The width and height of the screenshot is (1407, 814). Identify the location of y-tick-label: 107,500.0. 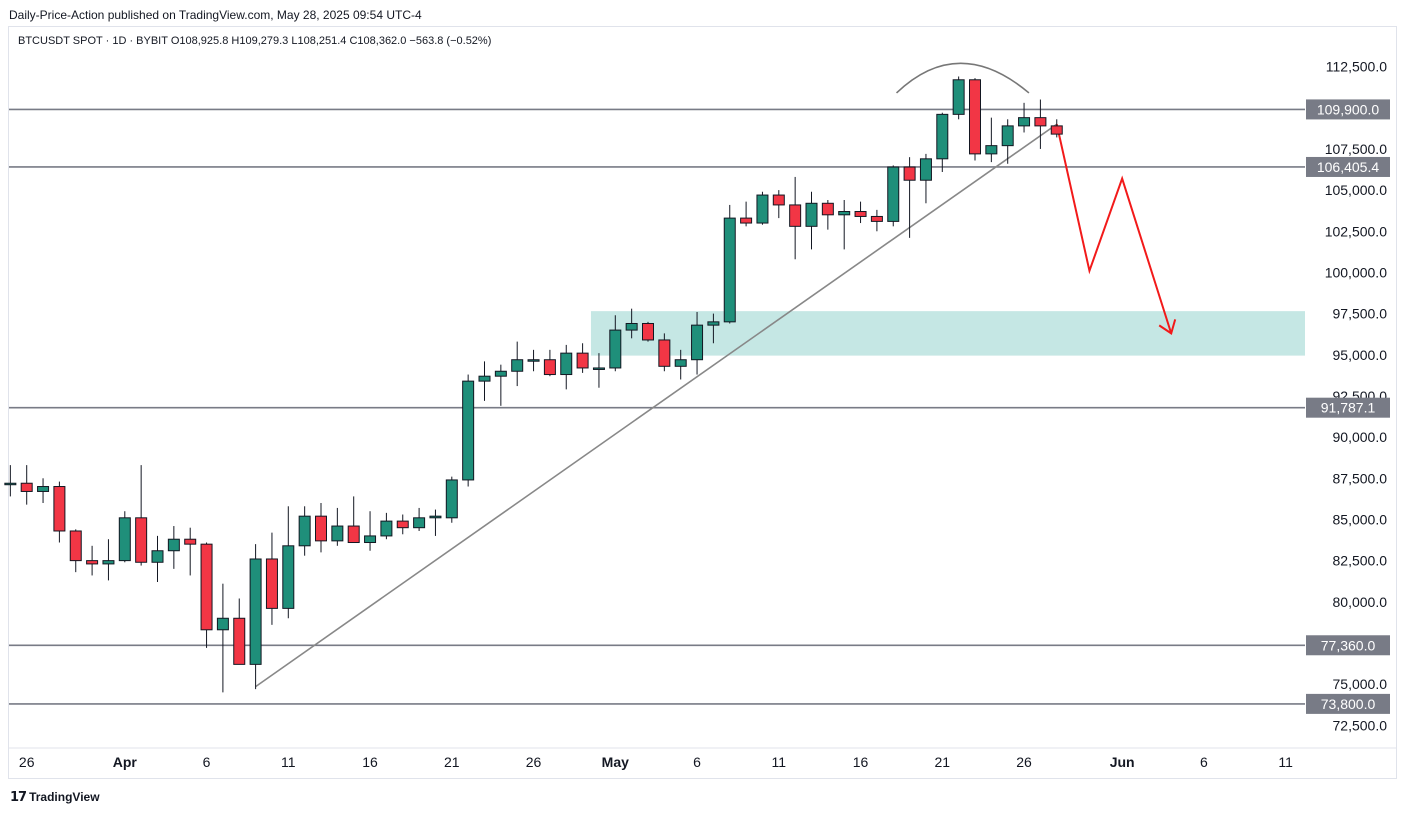
(1356, 149).